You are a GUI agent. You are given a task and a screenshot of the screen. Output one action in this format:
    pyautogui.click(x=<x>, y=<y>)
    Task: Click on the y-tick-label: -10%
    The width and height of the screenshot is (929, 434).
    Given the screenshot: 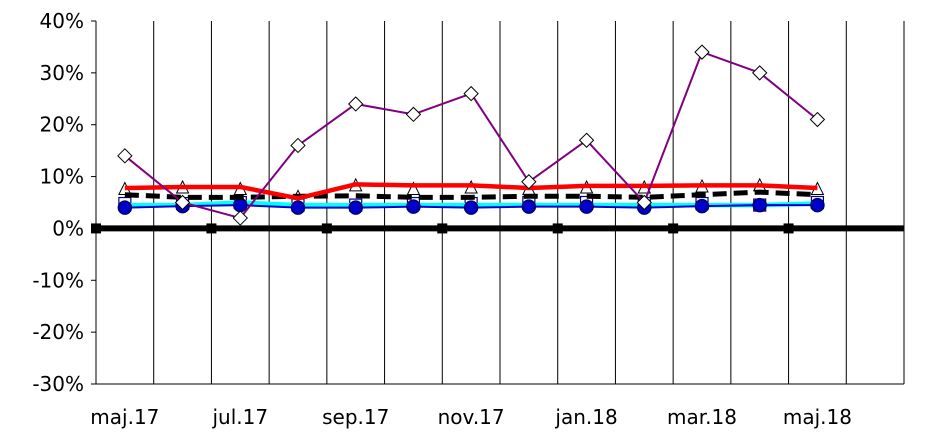 What is the action you would take?
    pyautogui.click(x=58, y=280)
    